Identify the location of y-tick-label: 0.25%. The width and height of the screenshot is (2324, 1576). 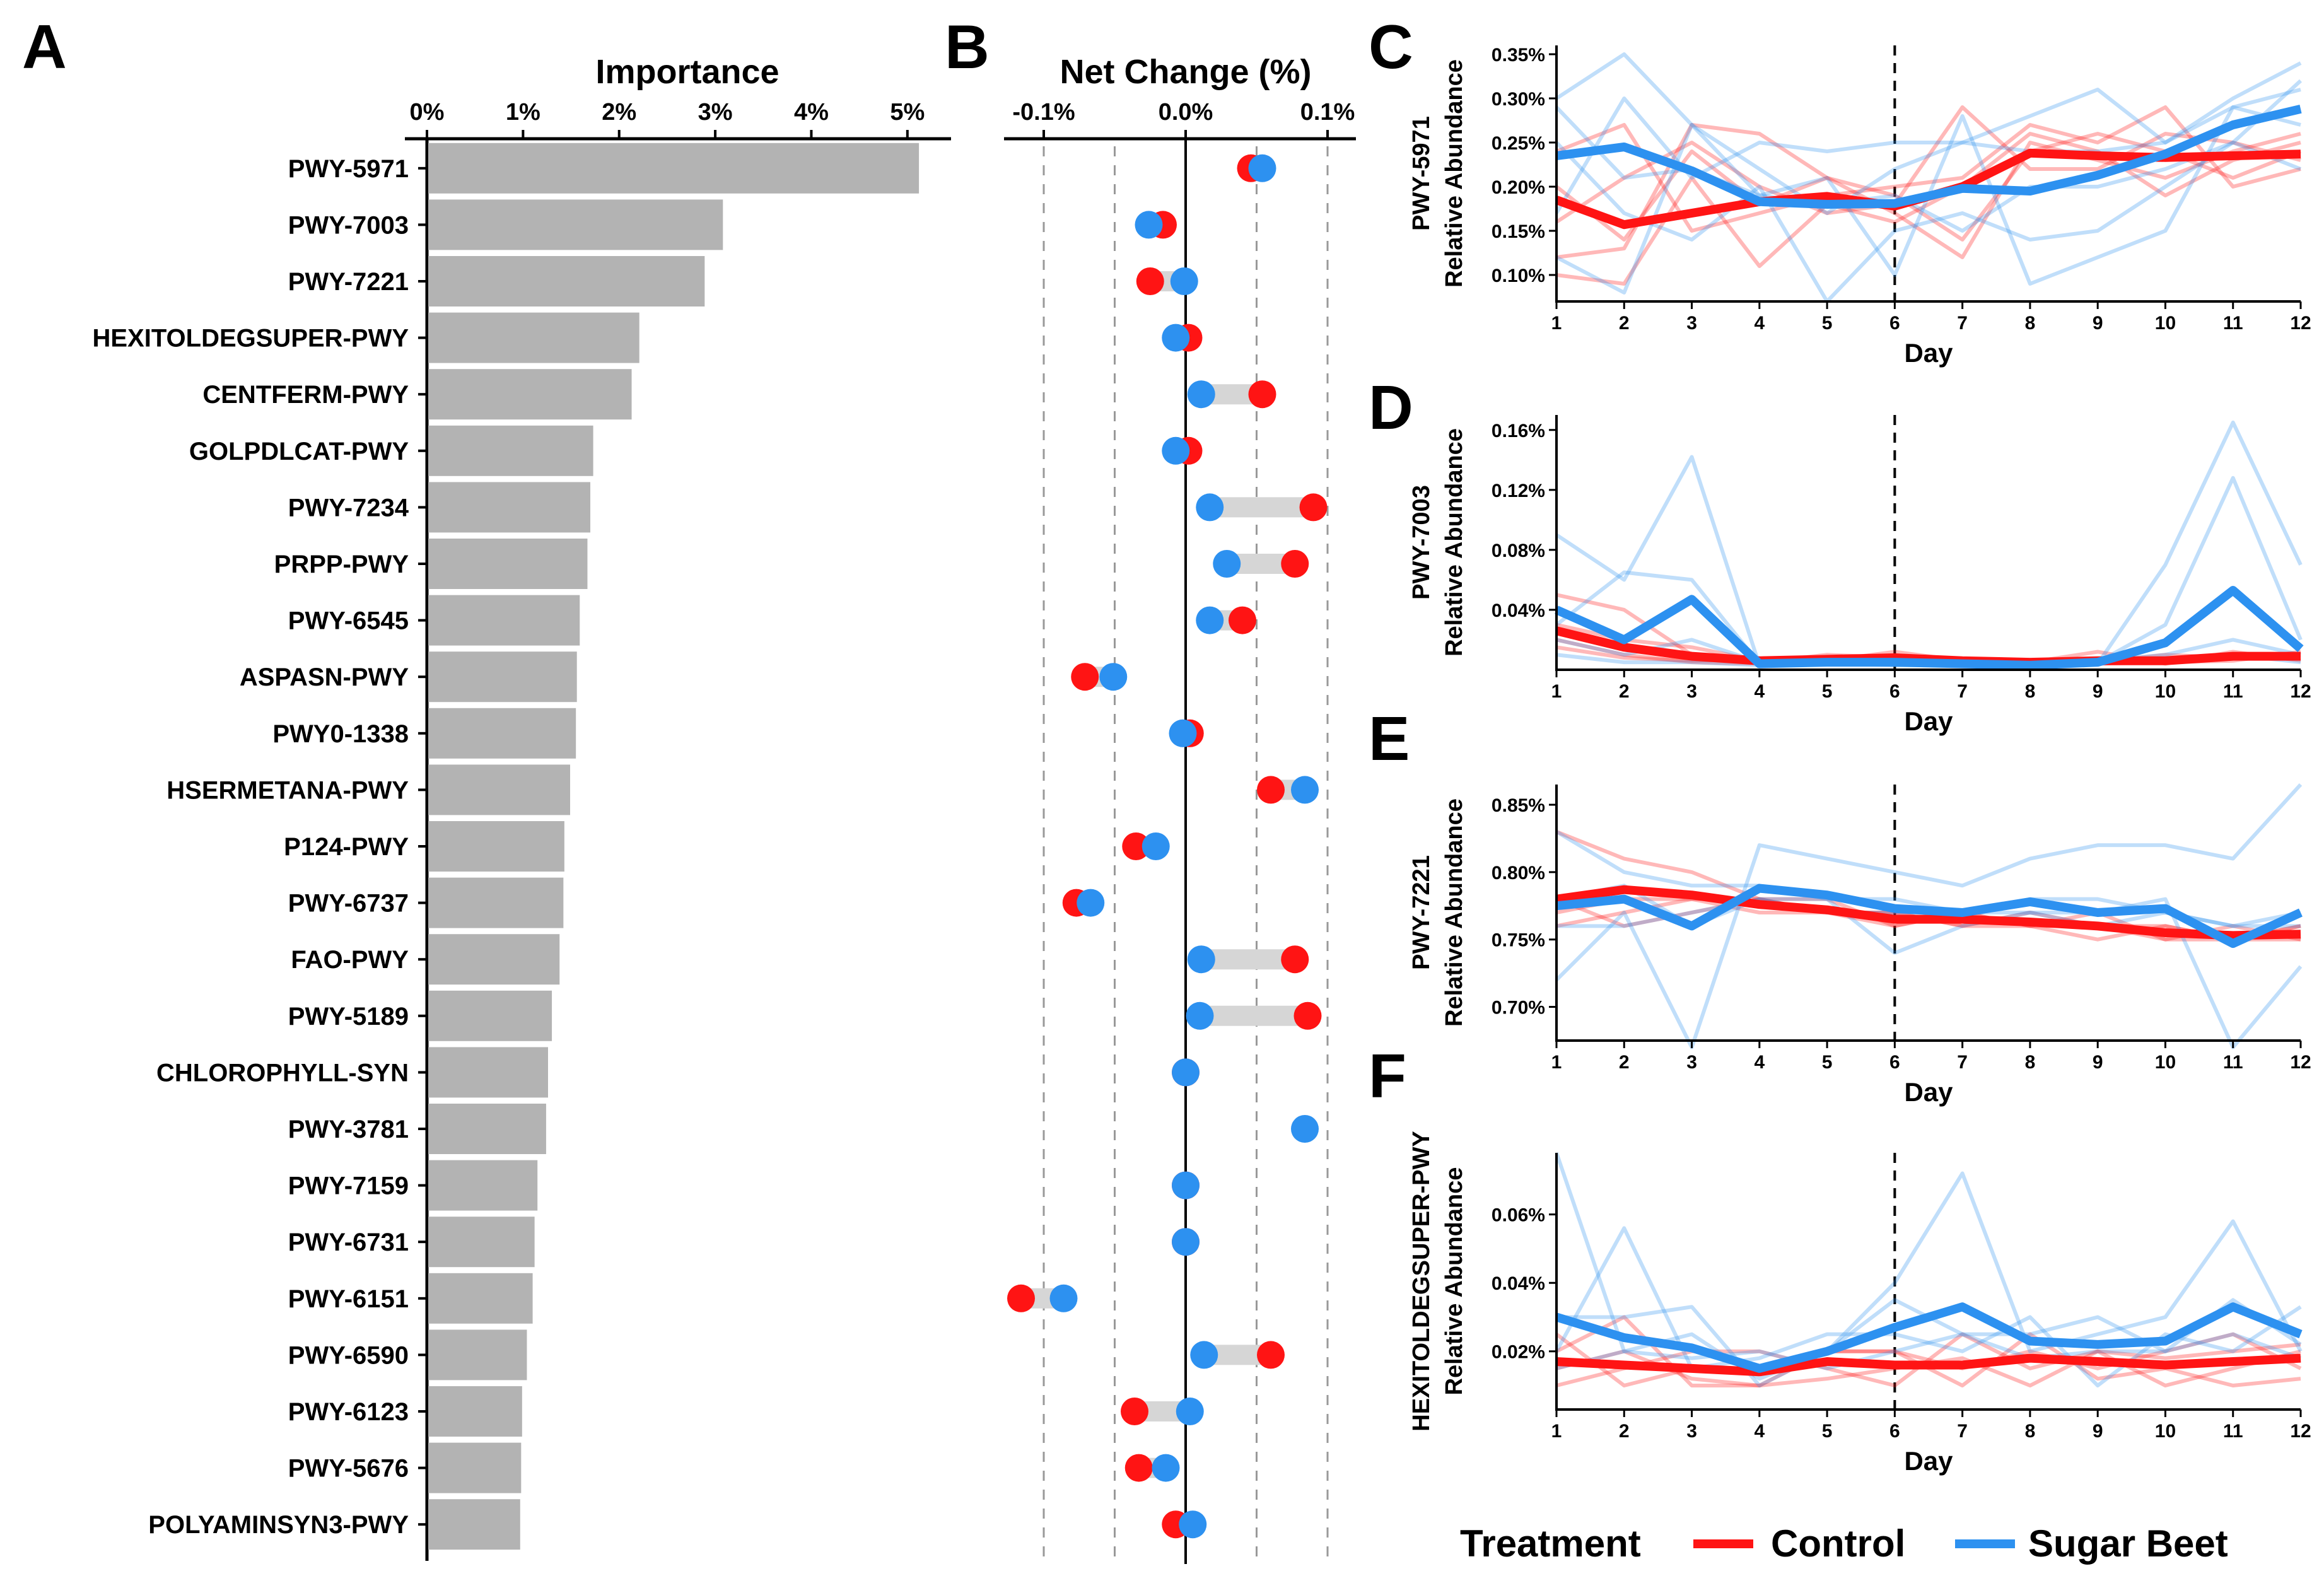
(1518, 143).